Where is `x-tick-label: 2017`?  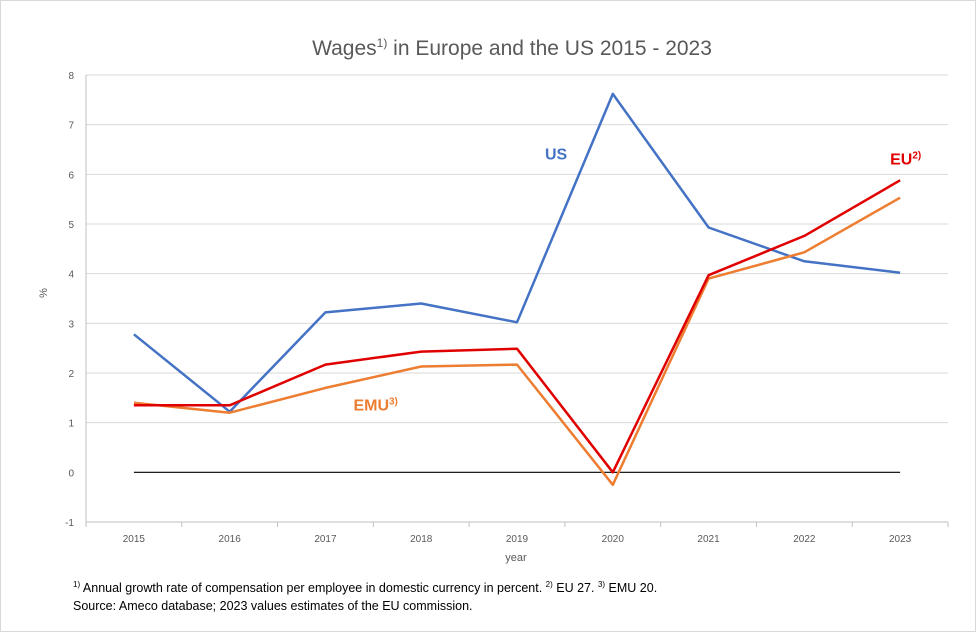
x-tick-label: 2017 is located at coordinates (325, 539).